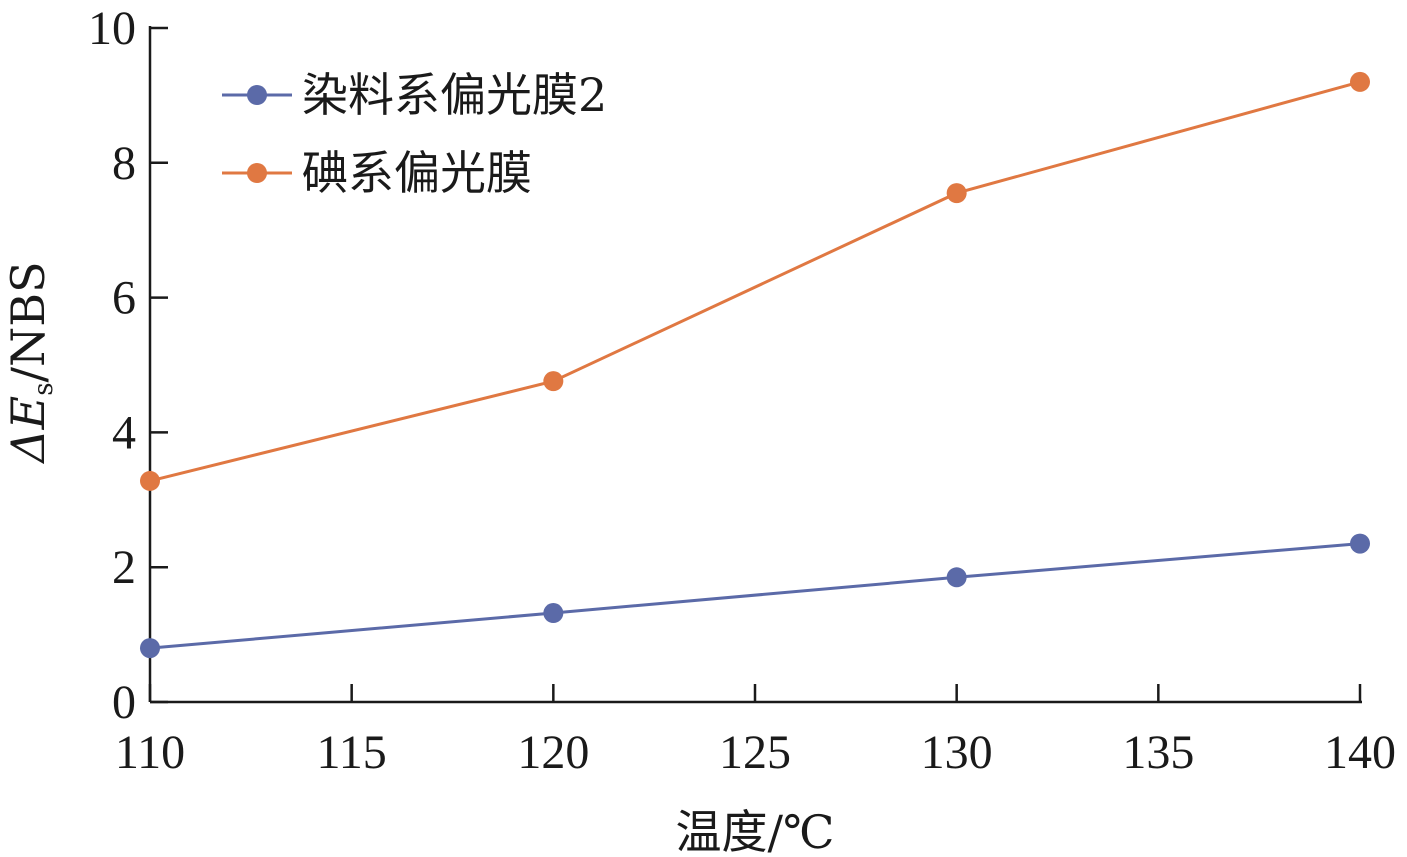 This screenshot has height=857, width=1407. I want to click on x-tick-label-135: 135, so click(1158, 752).